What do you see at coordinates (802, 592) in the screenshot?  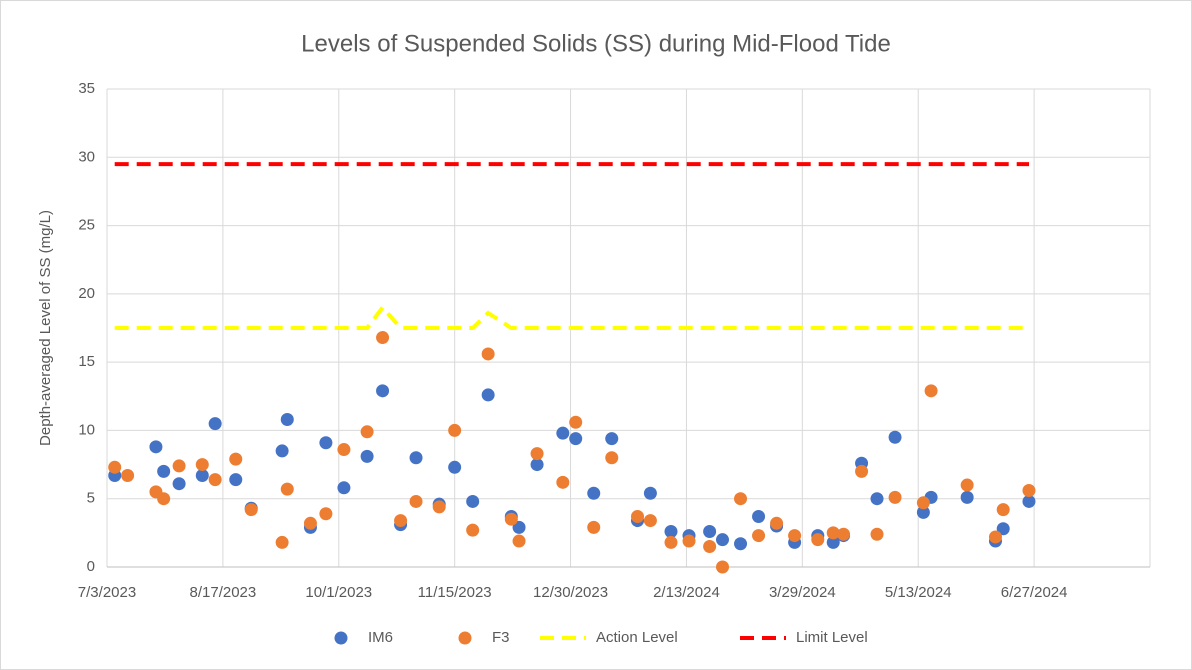 I see `x-tick-label: 3/29/2024` at bounding box center [802, 592].